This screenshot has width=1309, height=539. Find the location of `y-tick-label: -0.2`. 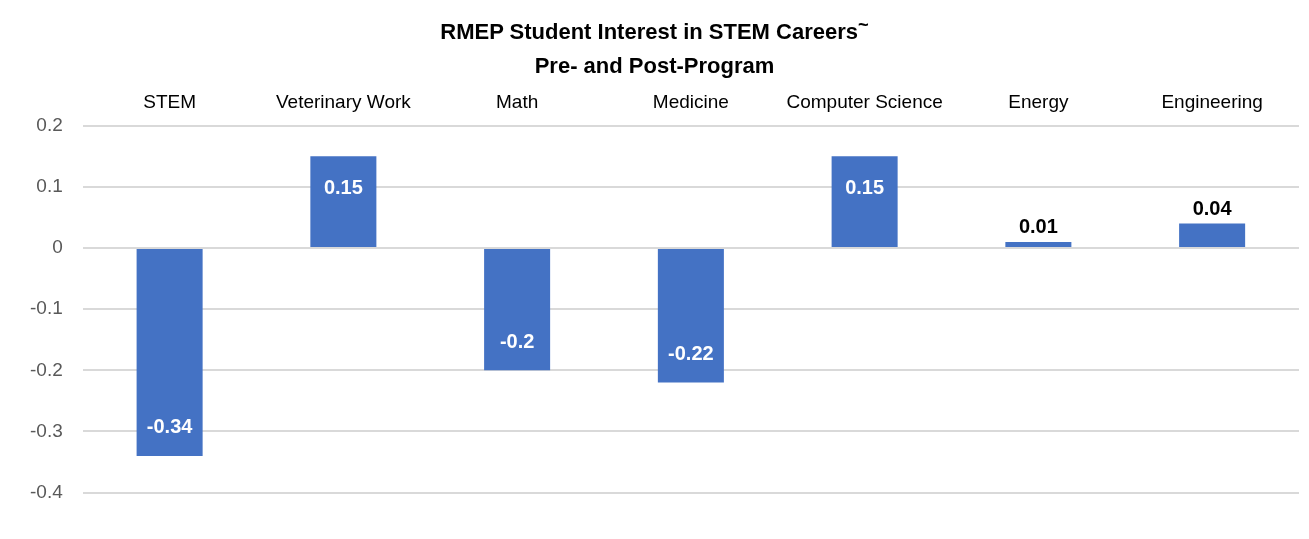

y-tick-label: -0.2 is located at coordinates (46, 369).